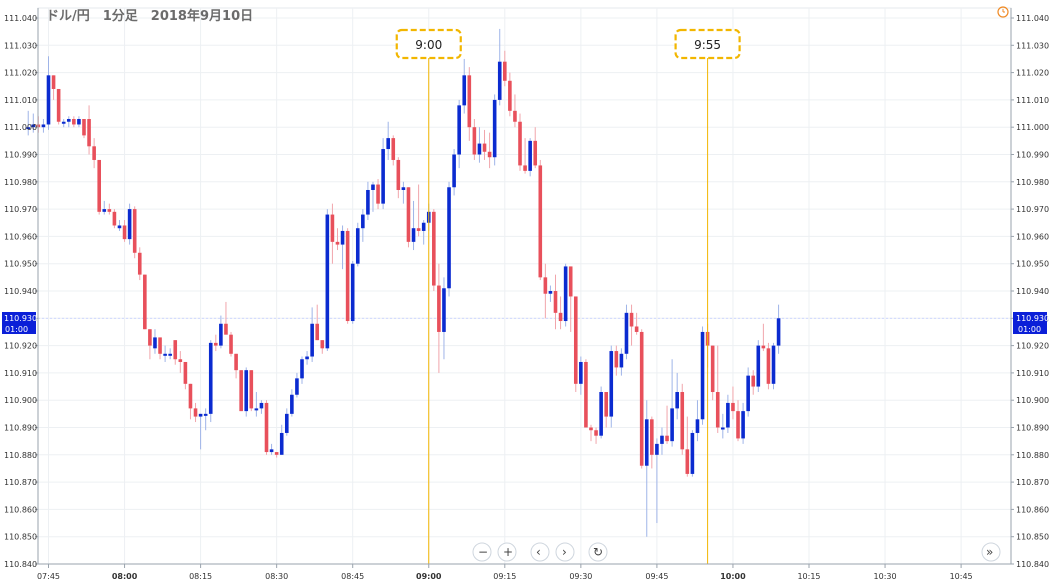  I want to click on y-tick-label-left: 110.840, so click(20, 564).